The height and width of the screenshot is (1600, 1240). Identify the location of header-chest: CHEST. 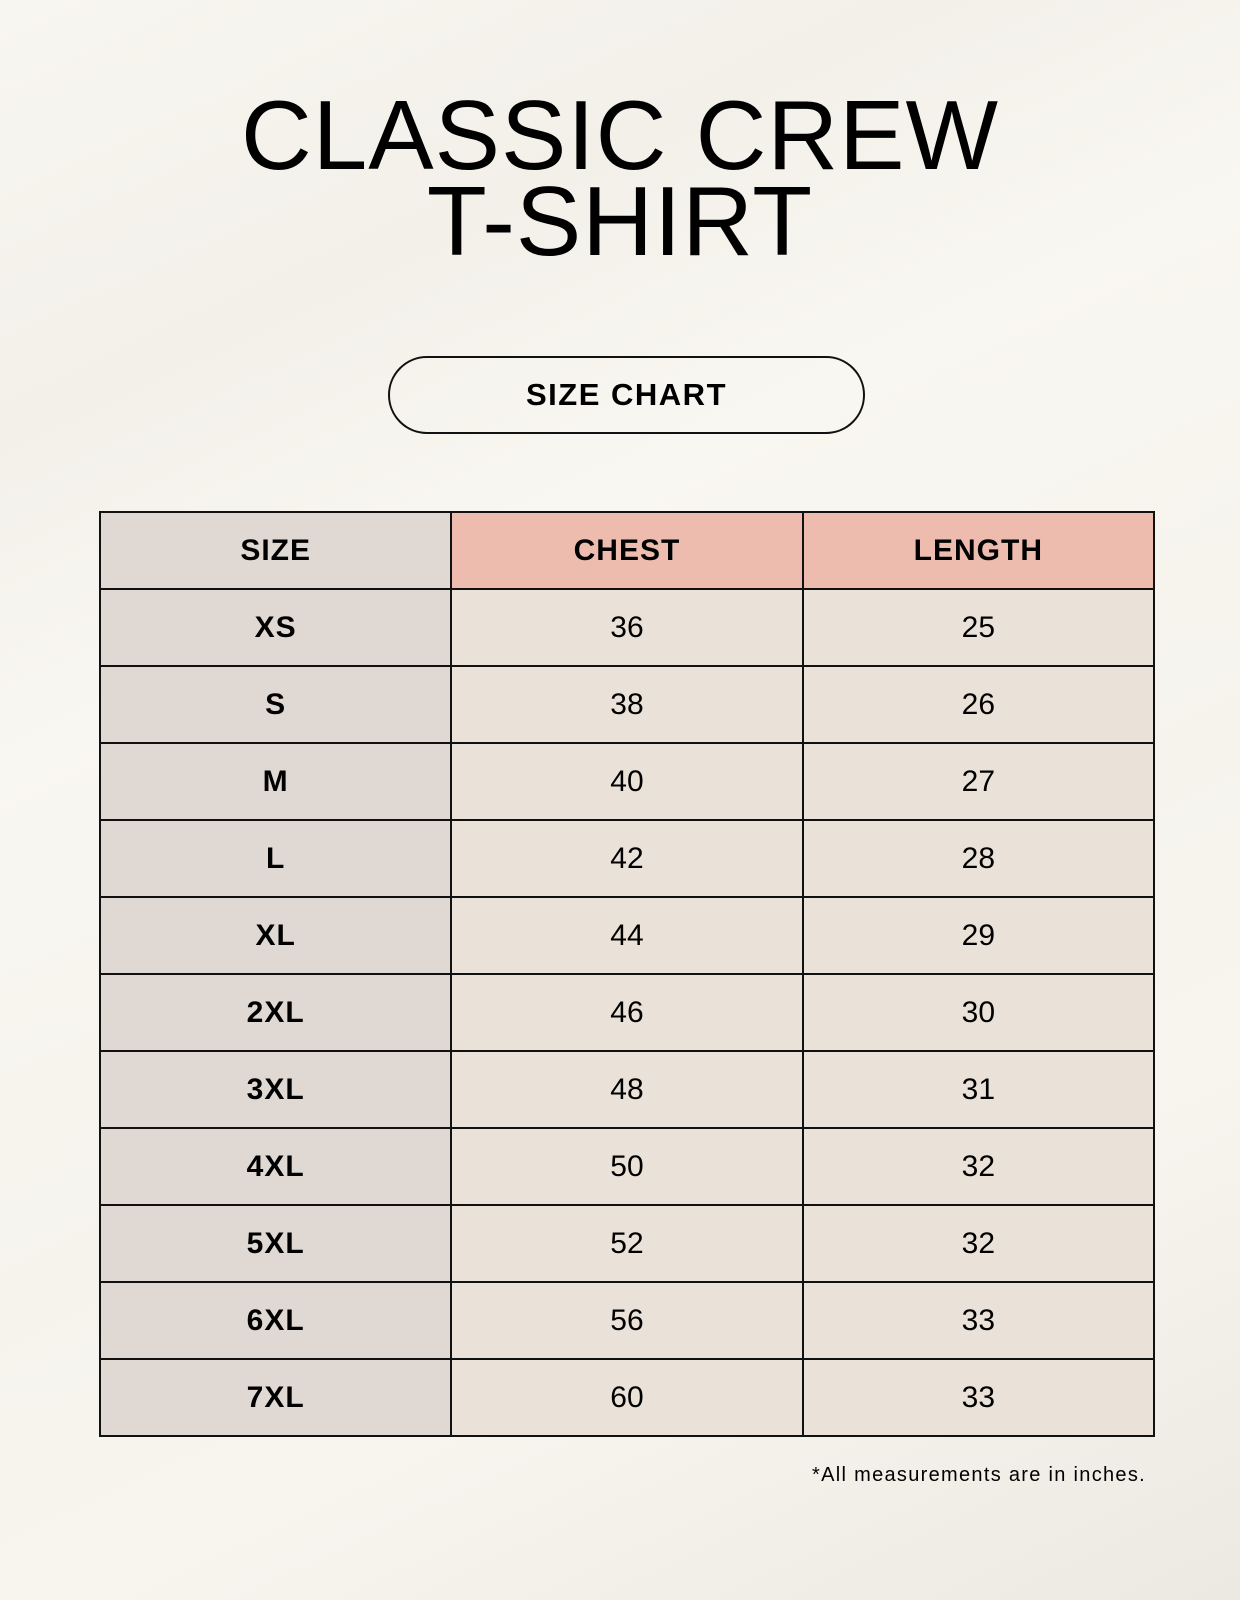
(627, 550).